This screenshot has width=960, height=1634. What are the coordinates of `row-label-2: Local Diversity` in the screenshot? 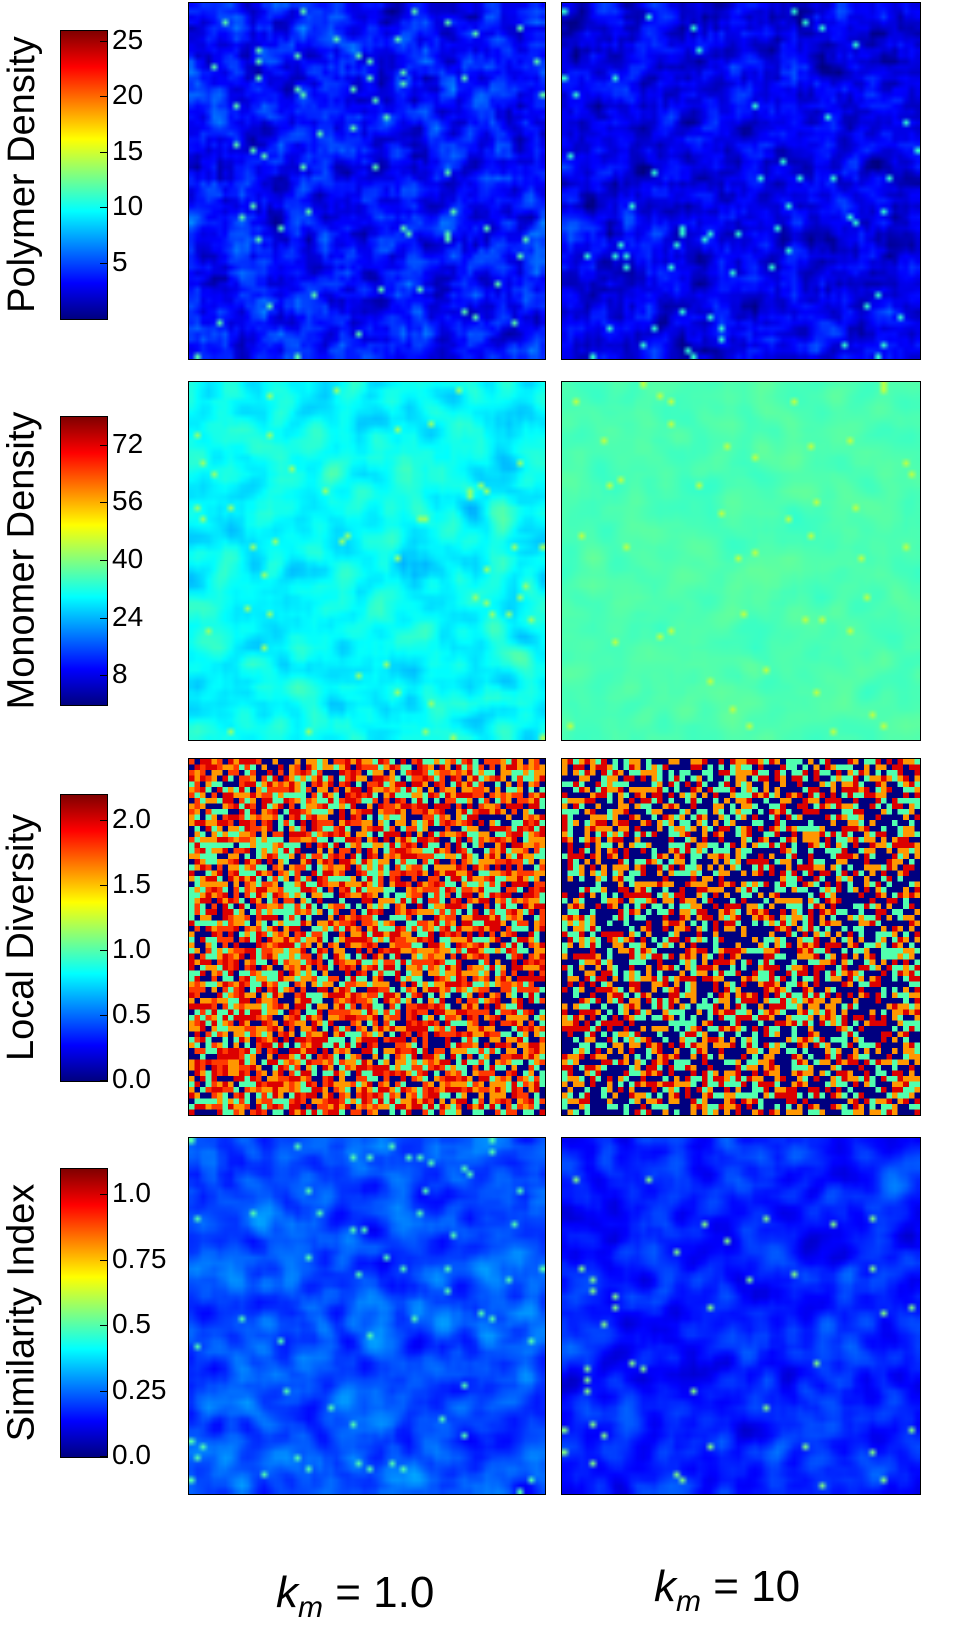 It's located at (22, 937).